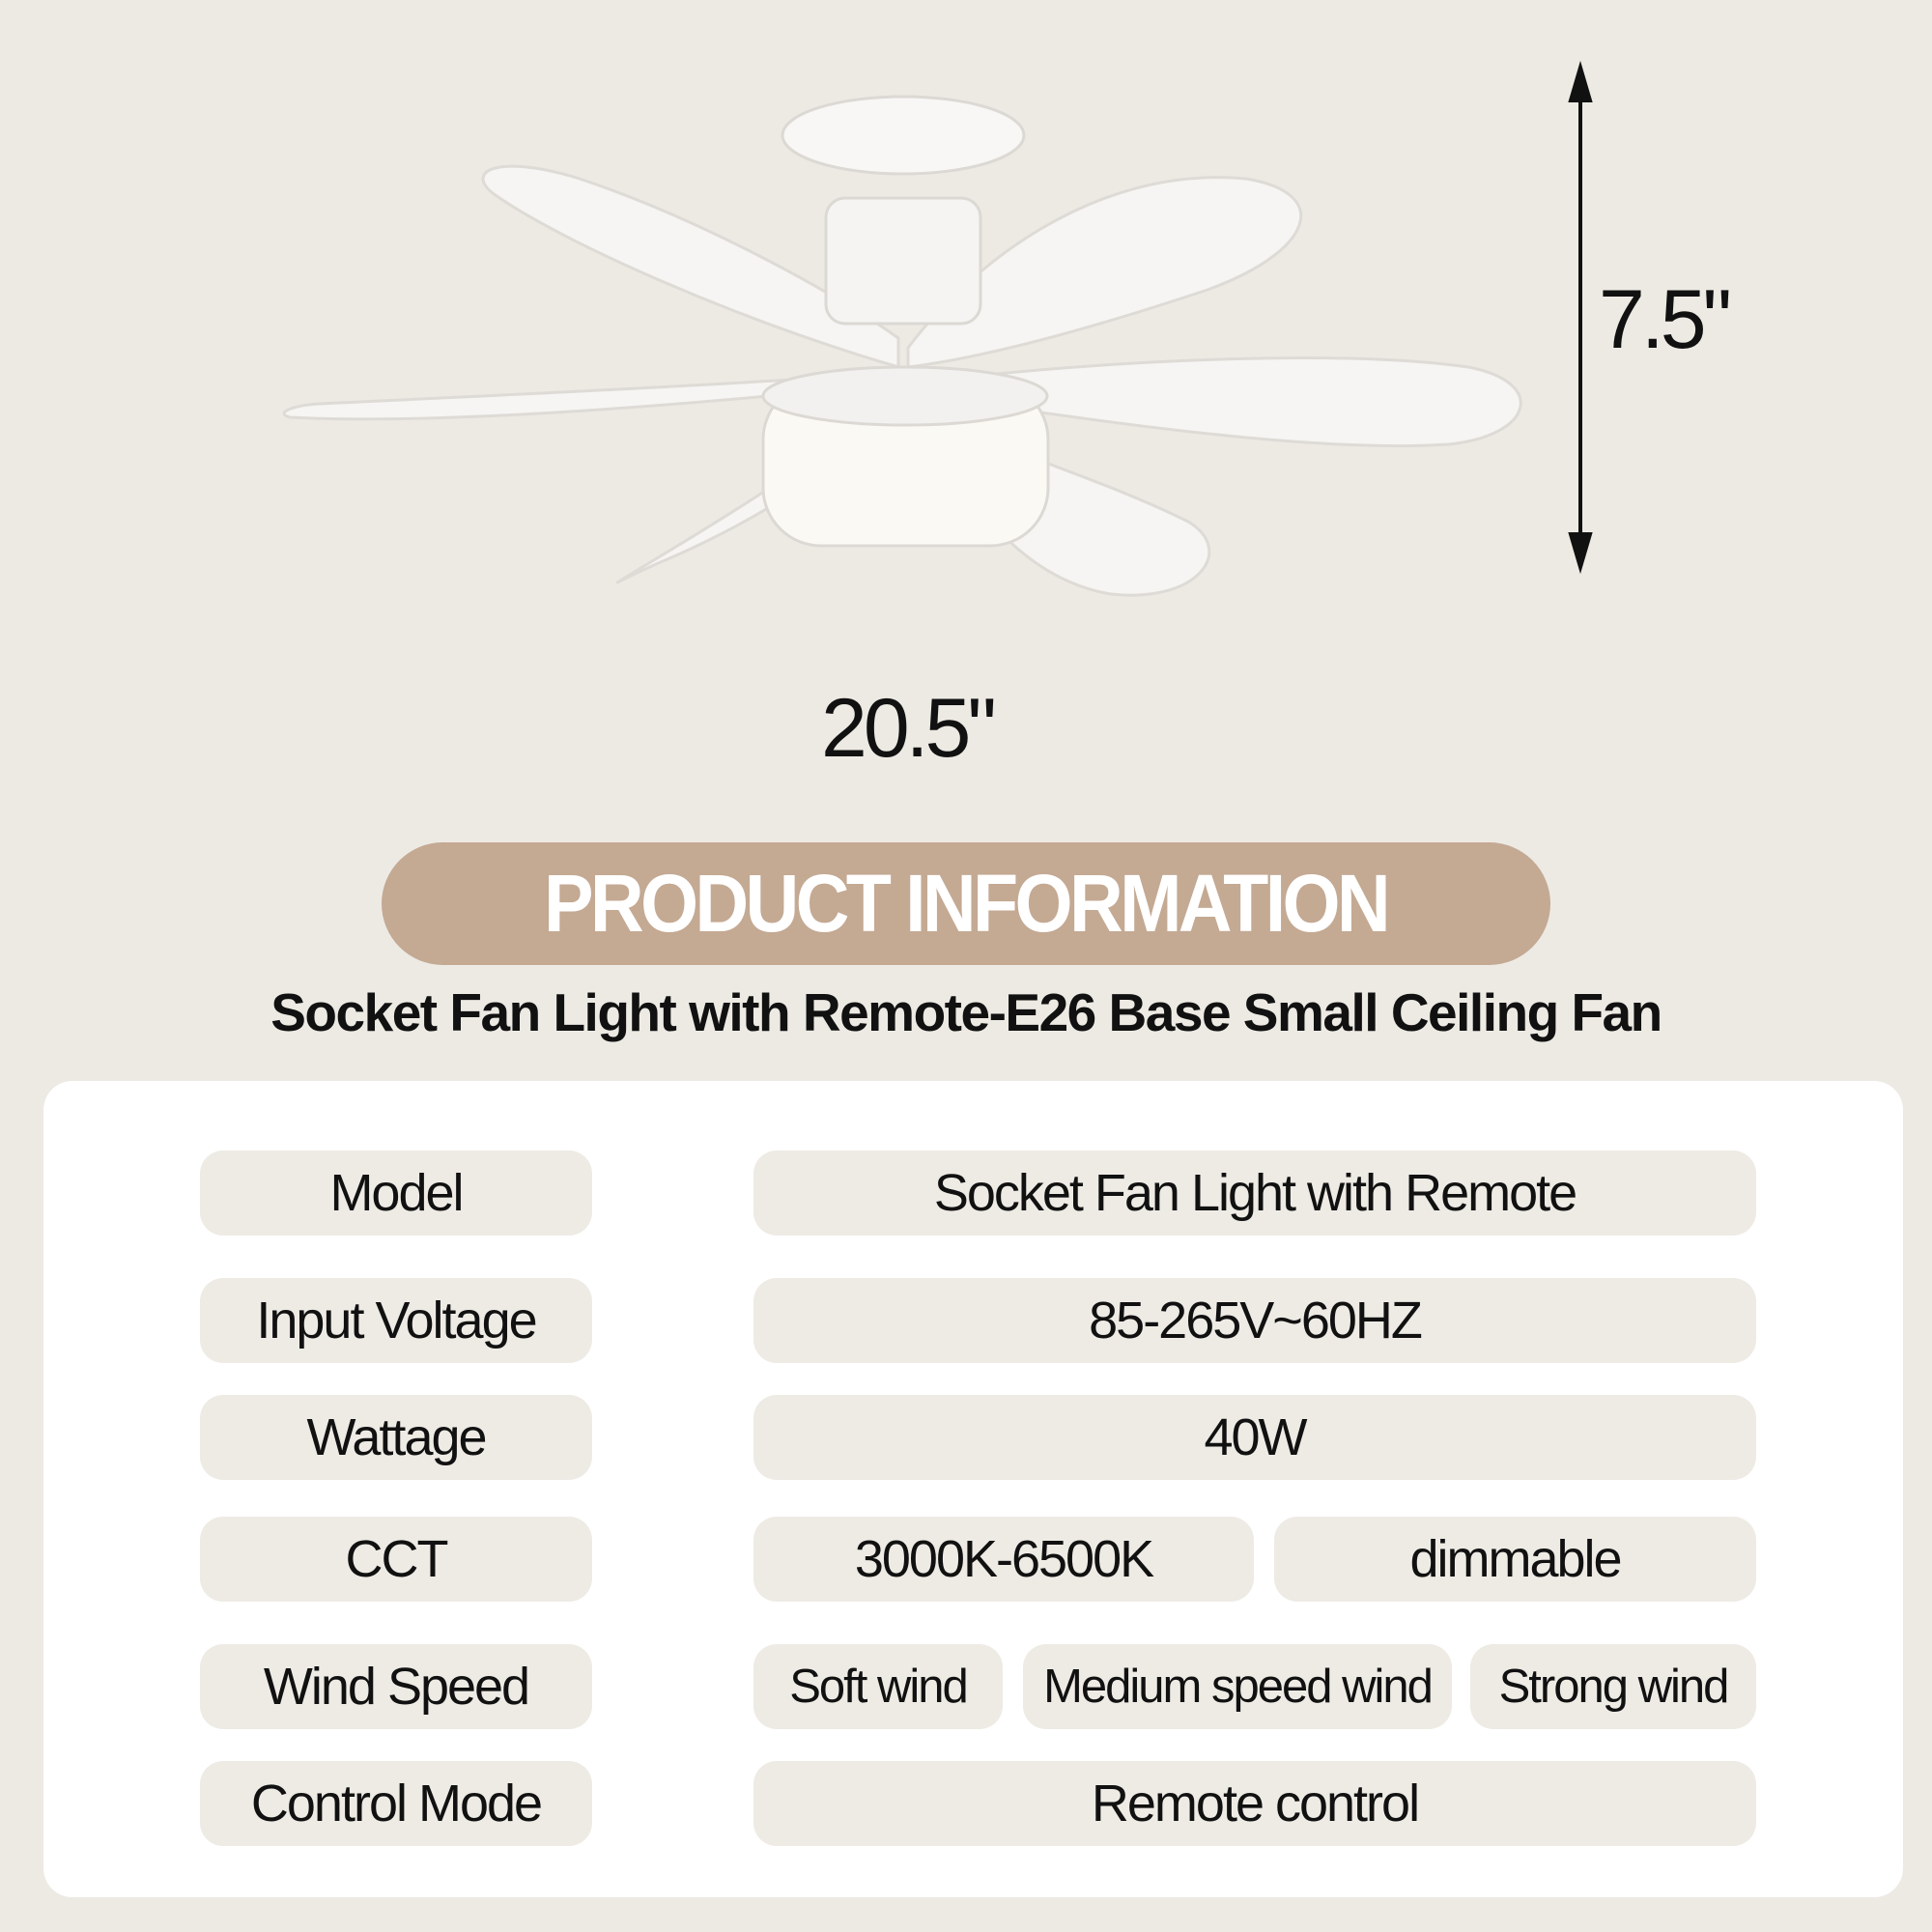 This screenshot has height=1932, width=1932. I want to click on spec-label-voltage: Input Voltage, so click(396, 1320).